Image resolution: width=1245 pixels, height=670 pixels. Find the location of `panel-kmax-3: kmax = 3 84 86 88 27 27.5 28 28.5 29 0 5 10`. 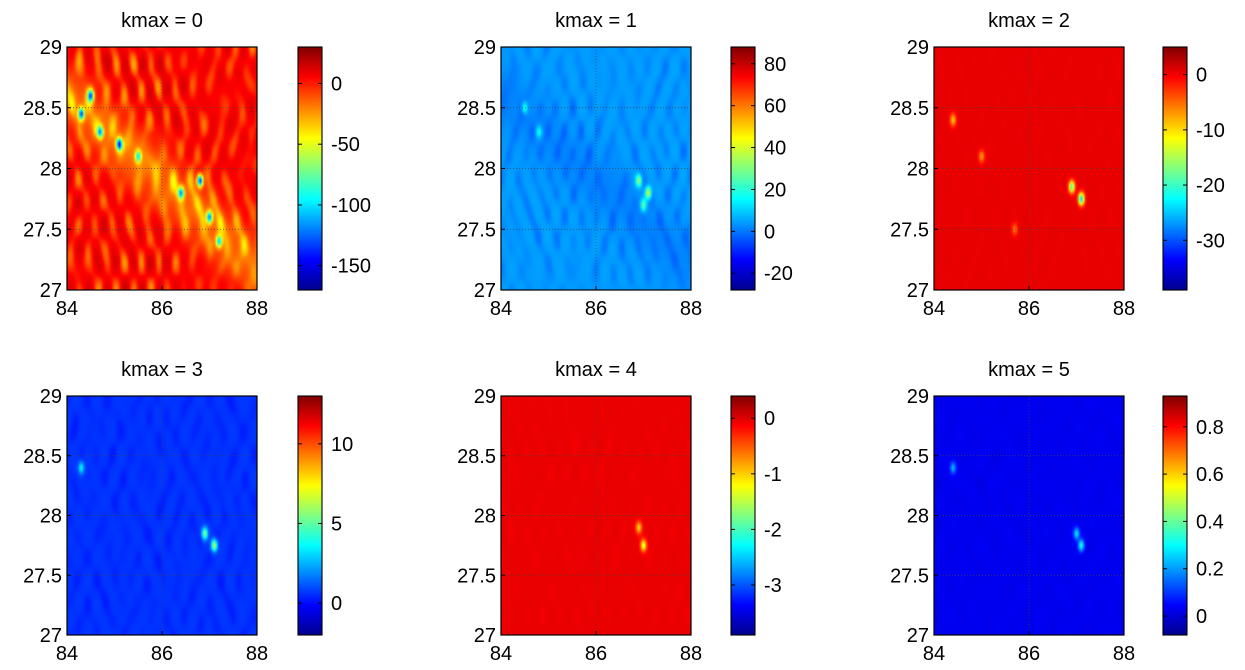

panel-kmax-3: kmax = 3 84 86 88 27 27.5 28 28.5 29 0 5 10 is located at coordinates (188, 512).